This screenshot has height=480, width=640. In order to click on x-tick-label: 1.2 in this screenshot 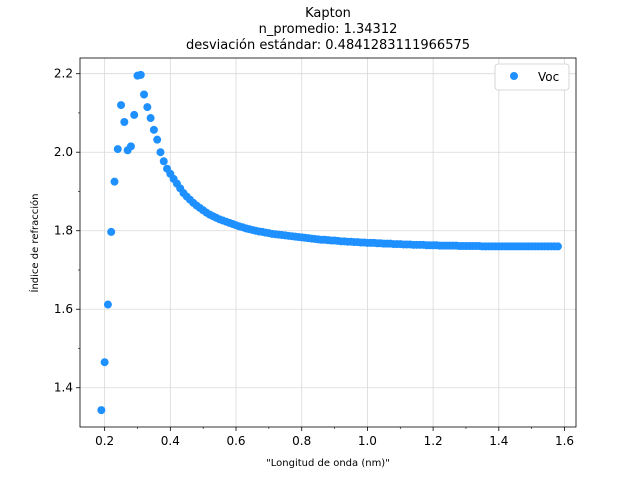, I will do `click(433, 441)`.